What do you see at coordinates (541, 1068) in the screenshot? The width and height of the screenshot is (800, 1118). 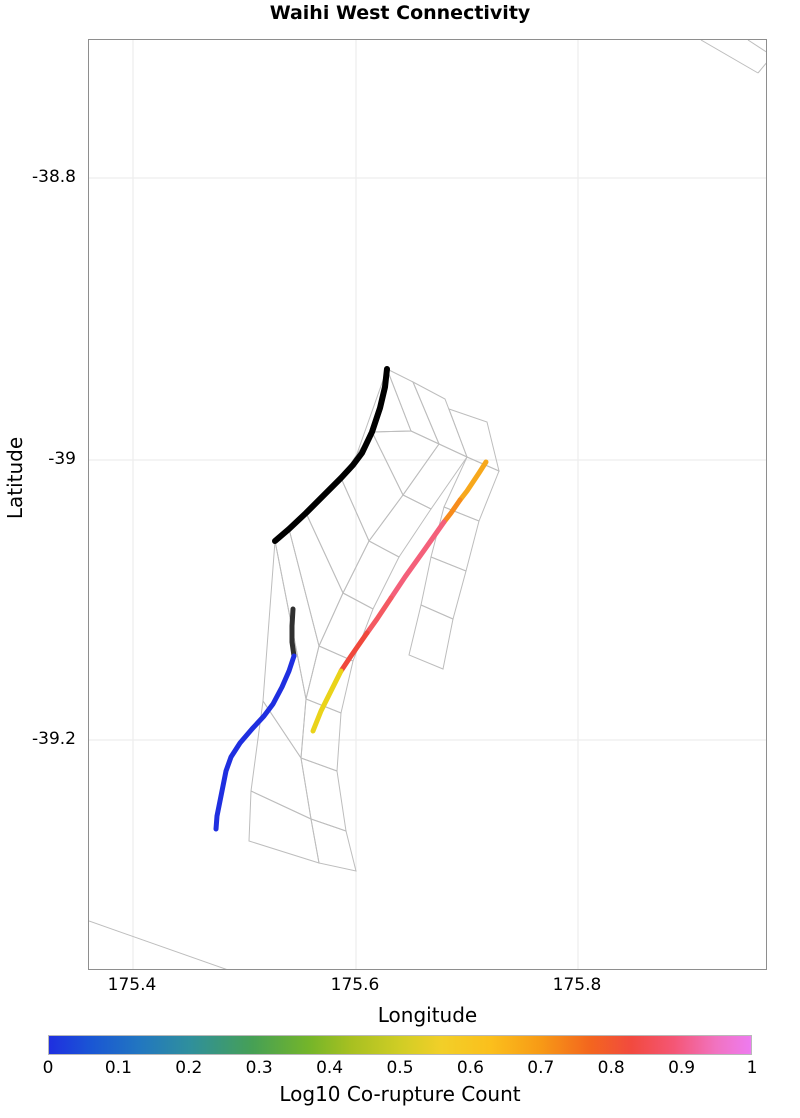 I see `colorbar-tick-7: 0.7` at bounding box center [541, 1068].